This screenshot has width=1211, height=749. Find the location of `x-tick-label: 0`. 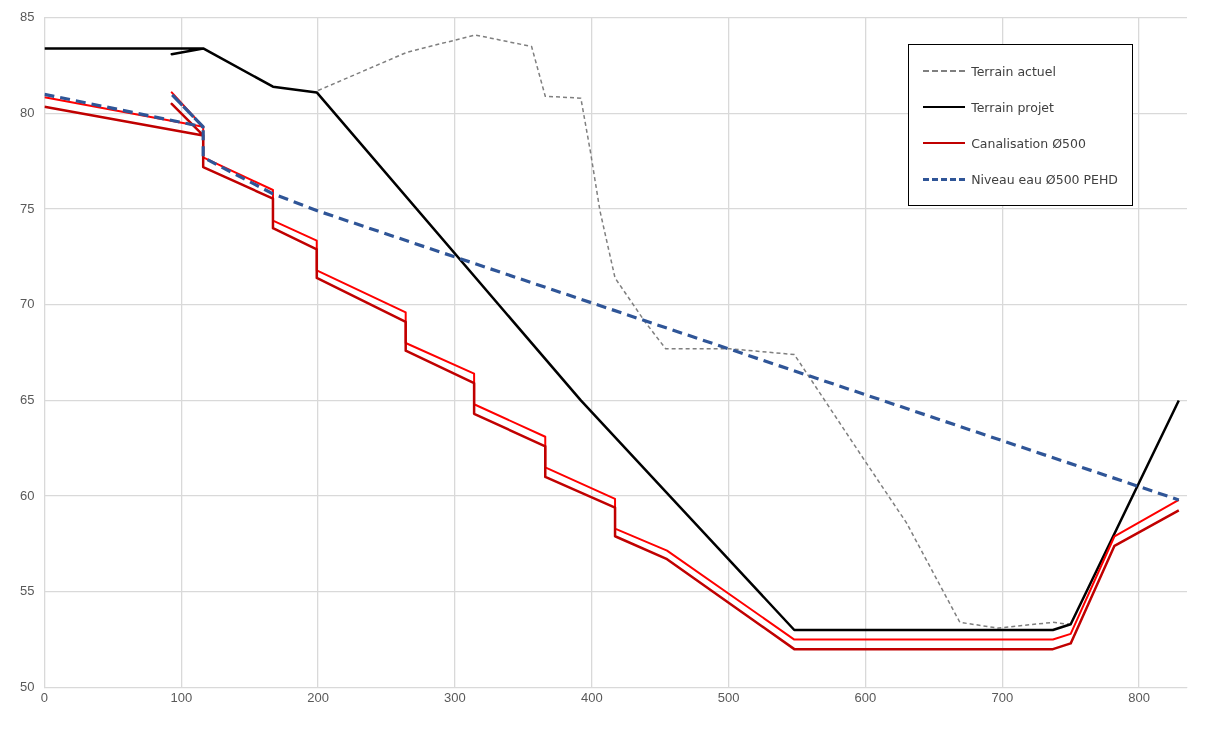

x-tick-label: 0 is located at coordinates (44, 697).